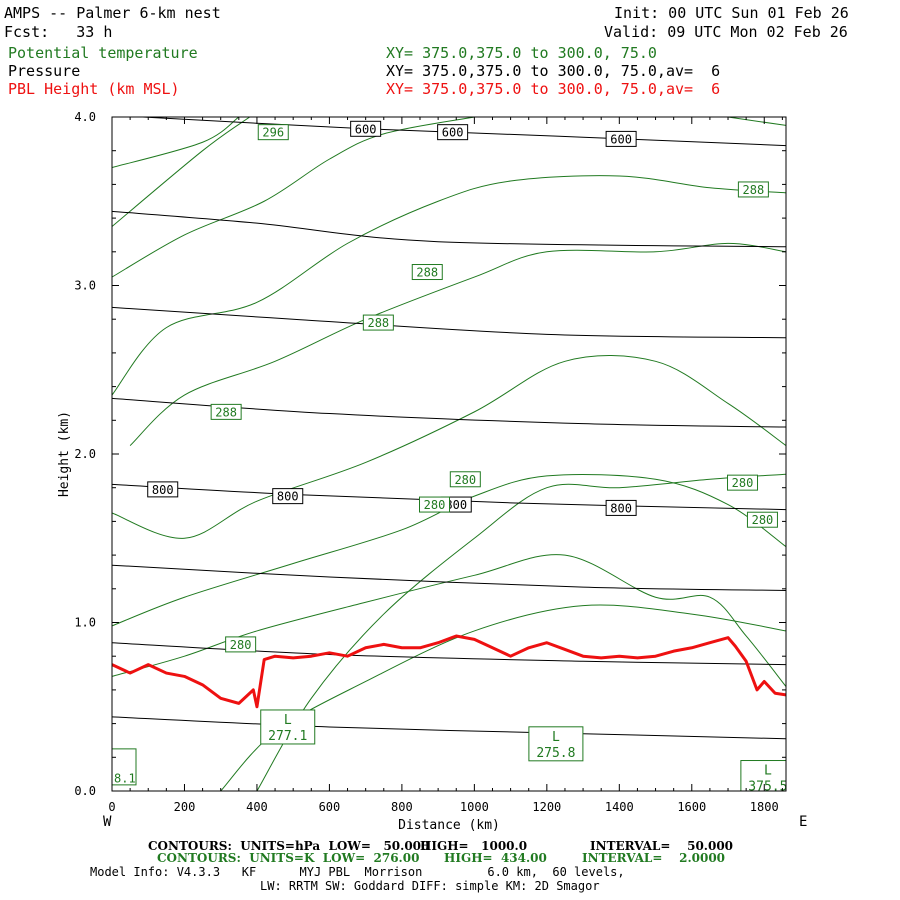 The image size is (900, 900). What do you see at coordinates (726, 32) in the screenshot?
I see `valid-time: Valid: 09 UTC Mon 02 Feb 26` at bounding box center [726, 32].